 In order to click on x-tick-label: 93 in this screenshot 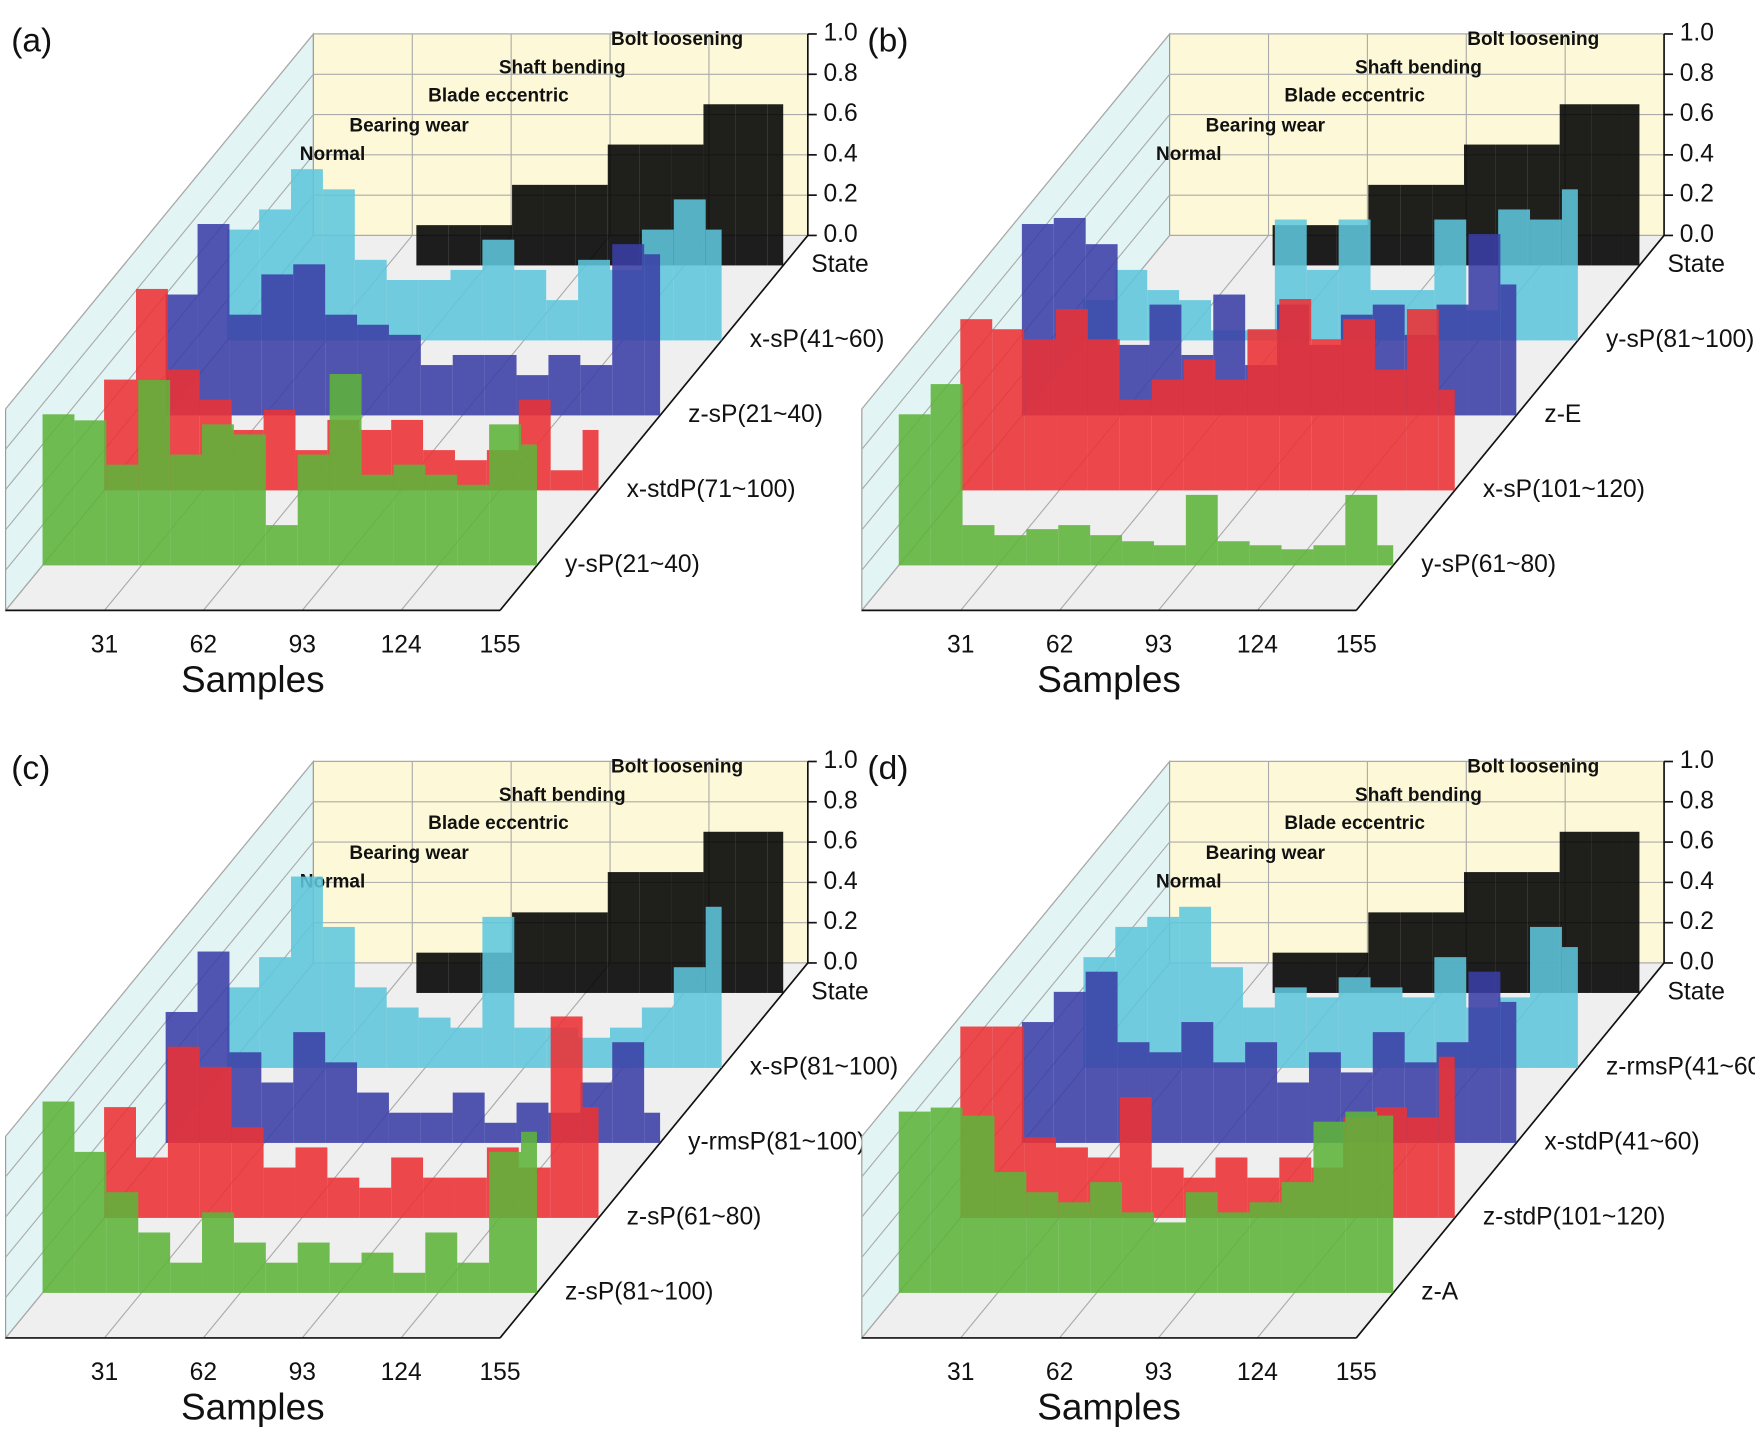, I will do `click(1158, 1372)`.